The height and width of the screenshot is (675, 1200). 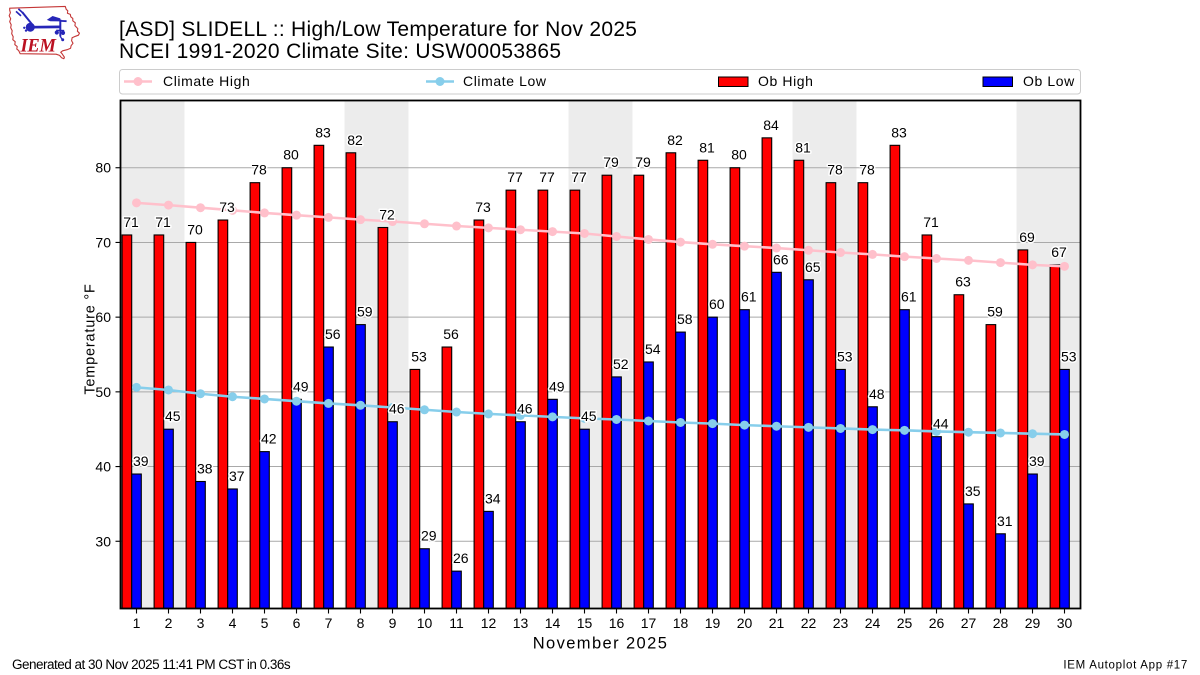 I want to click on svg-text: 63, so click(x=963, y=282).